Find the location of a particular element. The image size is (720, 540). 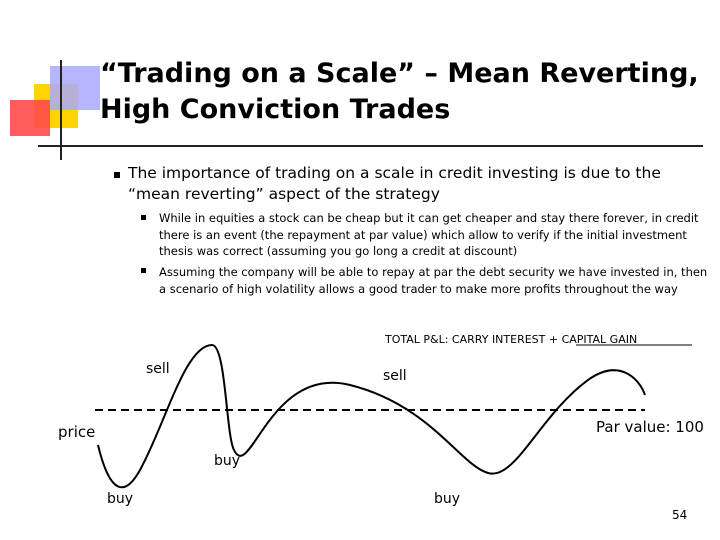

buy-label-2: buy is located at coordinates (120, 499).